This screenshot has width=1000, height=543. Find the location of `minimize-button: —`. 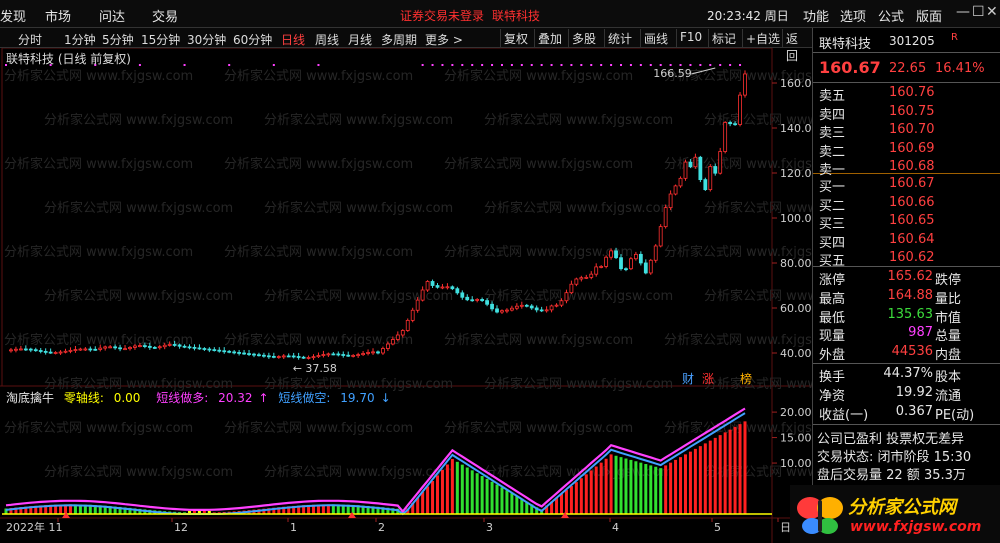

minimize-button: — is located at coordinates (963, 12).